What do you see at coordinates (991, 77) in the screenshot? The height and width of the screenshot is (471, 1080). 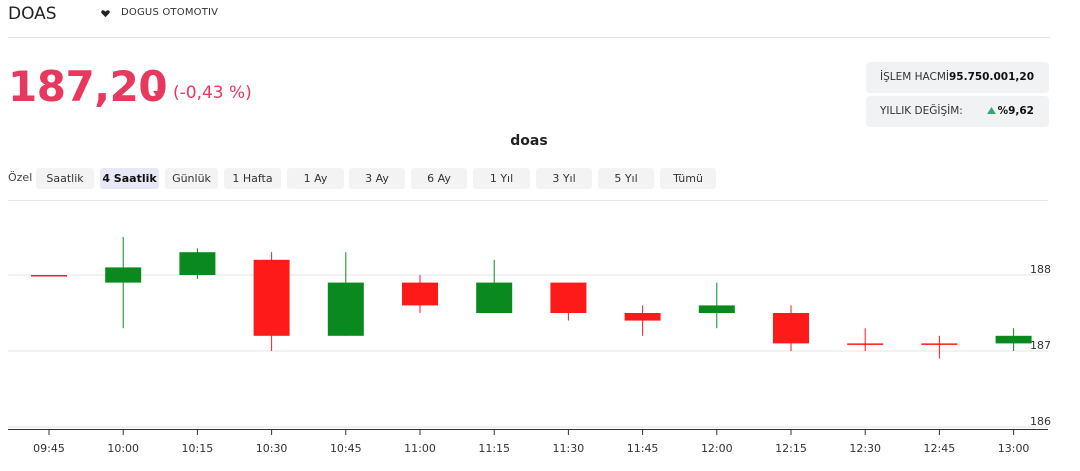 I see `volume-value: 95.750.001,20` at bounding box center [991, 77].